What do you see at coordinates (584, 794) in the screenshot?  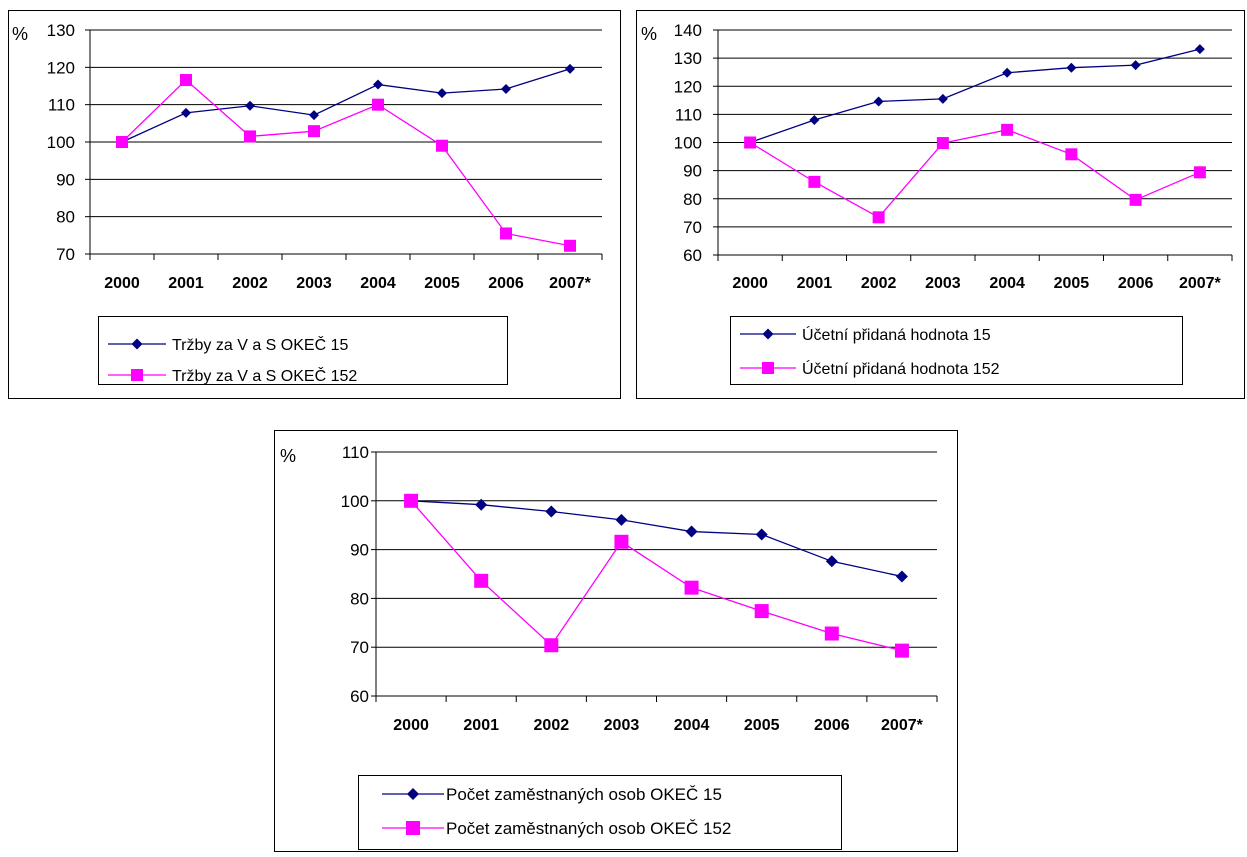 I see `legend-label: Počet zaměstnaných osob OKEČ 15` at bounding box center [584, 794].